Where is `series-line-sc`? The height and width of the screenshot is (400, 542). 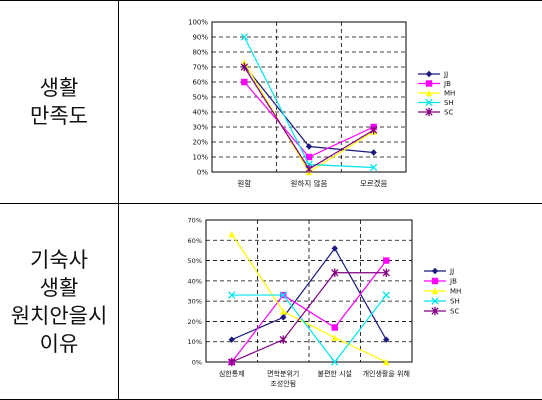 series-line-sc is located at coordinates (309, 317).